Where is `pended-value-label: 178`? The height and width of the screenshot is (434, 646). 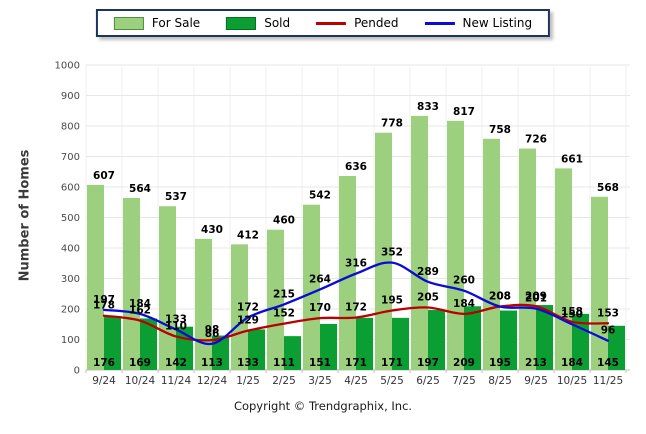 pended-value-label: 178 is located at coordinates (104, 306).